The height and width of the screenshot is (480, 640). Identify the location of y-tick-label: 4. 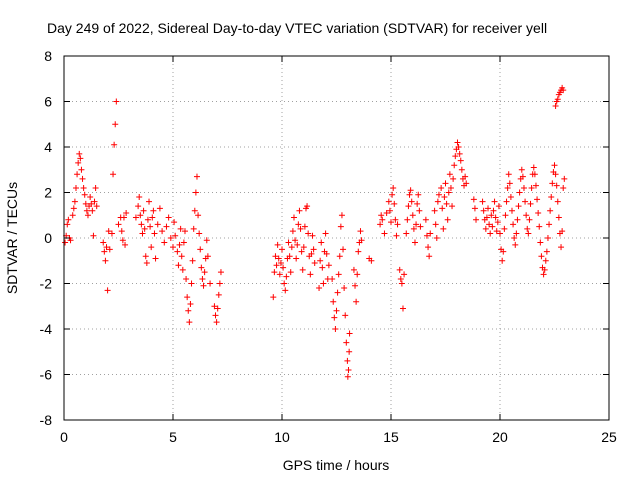
(48, 147).